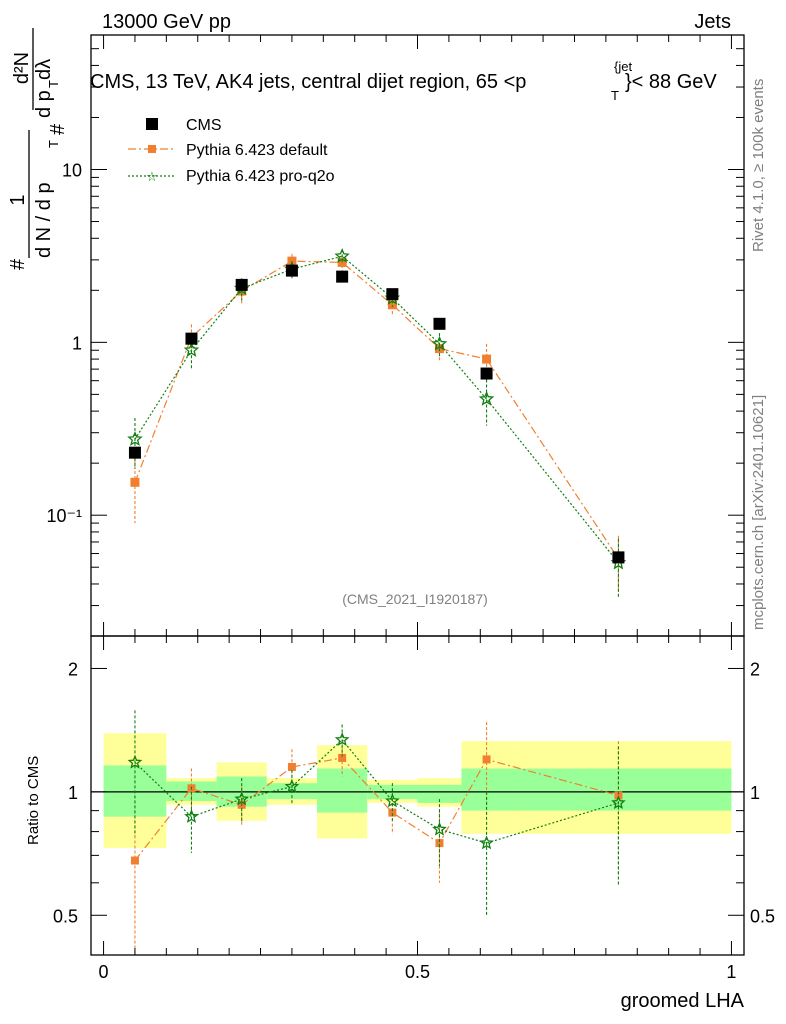  I want to click on plot-title-sub: T, so click(615, 95).